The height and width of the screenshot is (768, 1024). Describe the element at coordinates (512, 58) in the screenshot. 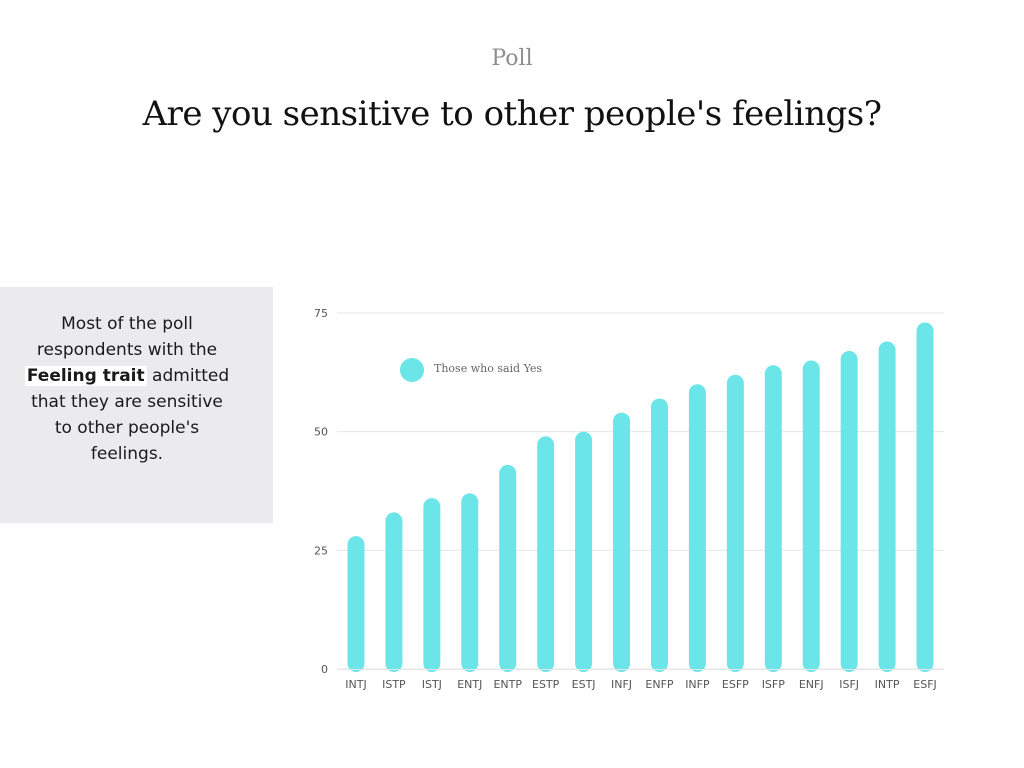

I see `poll-label: Poll` at that location.